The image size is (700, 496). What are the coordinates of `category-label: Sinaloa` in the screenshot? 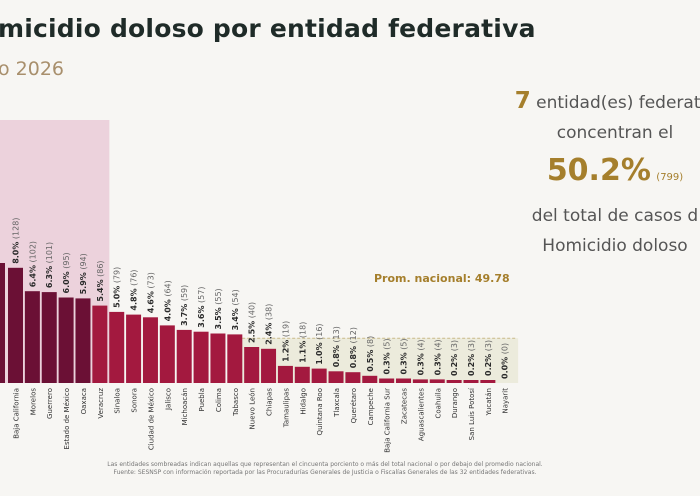 It's located at (118, 401).